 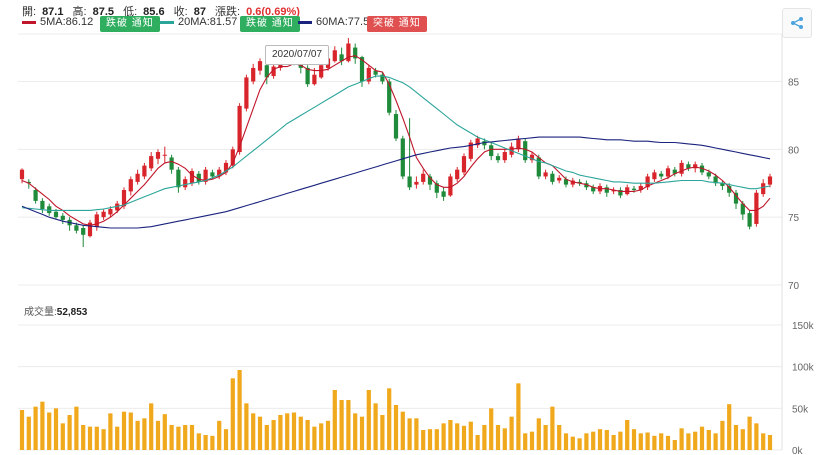 What do you see at coordinates (130, 24) in the screenshot?
I see `ma5-alert-button: 跌破 通知` at bounding box center [130, 24].